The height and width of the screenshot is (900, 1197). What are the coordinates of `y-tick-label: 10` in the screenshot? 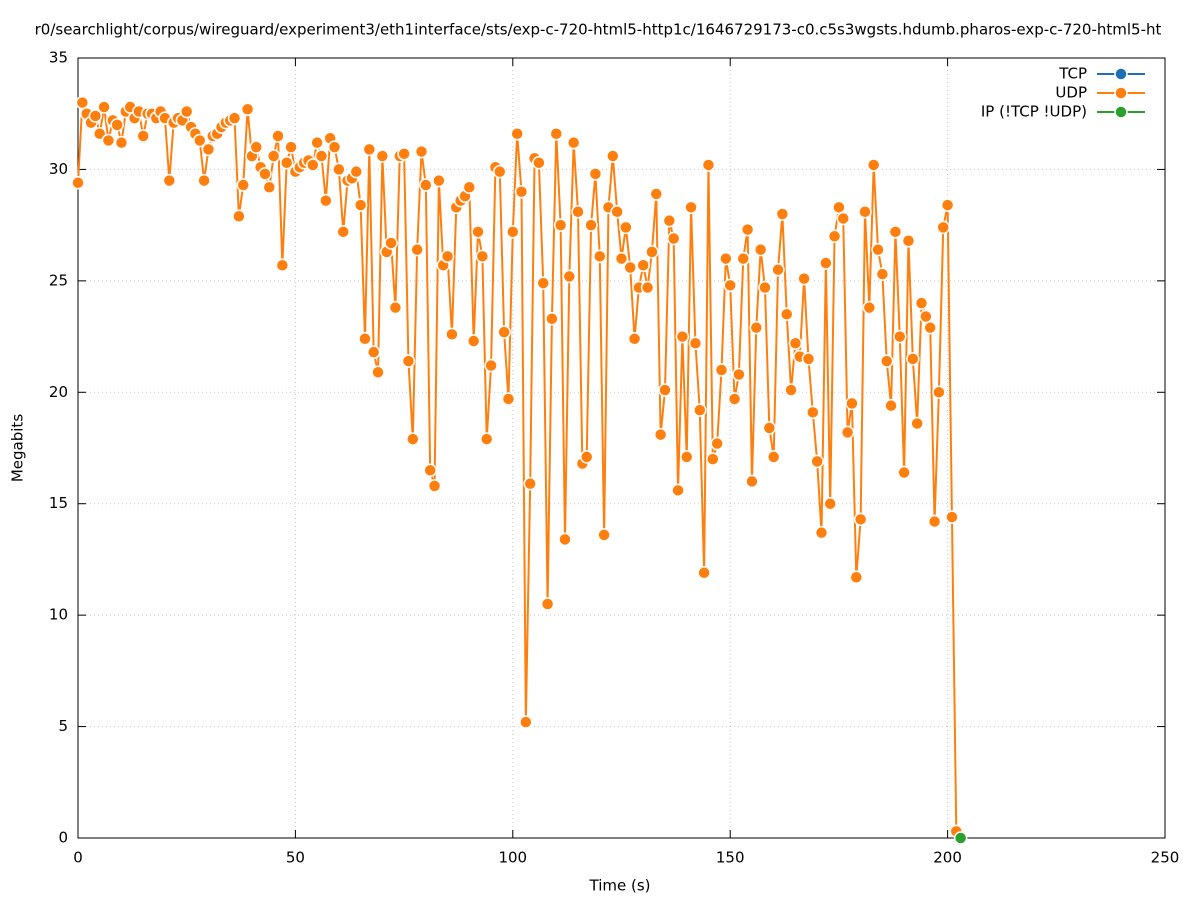 It's located at (58, 615).